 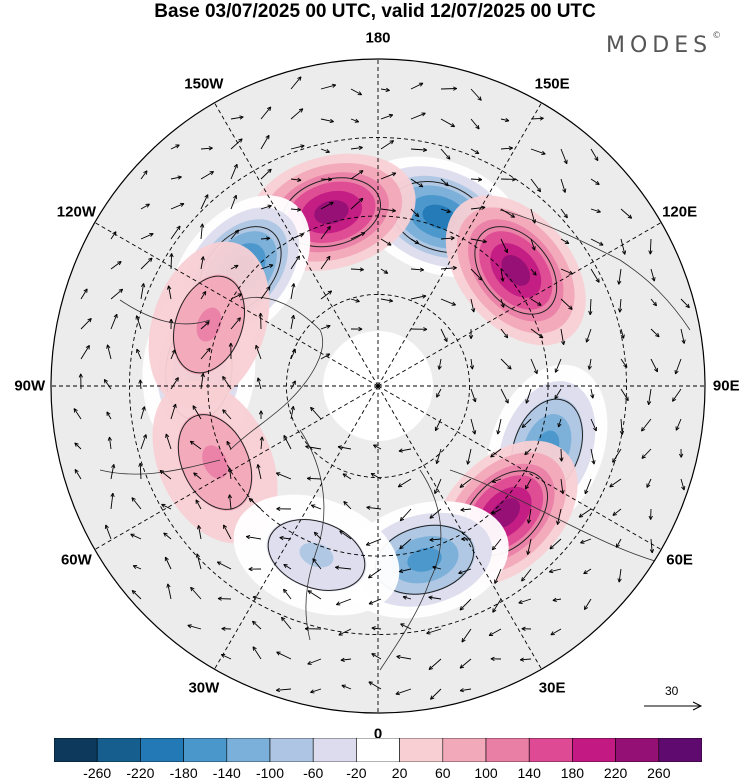 What do you see at coordinates (673, 706) in the screenshot?
I see `reference-vector-arrow` at bounding box center [673, 706].